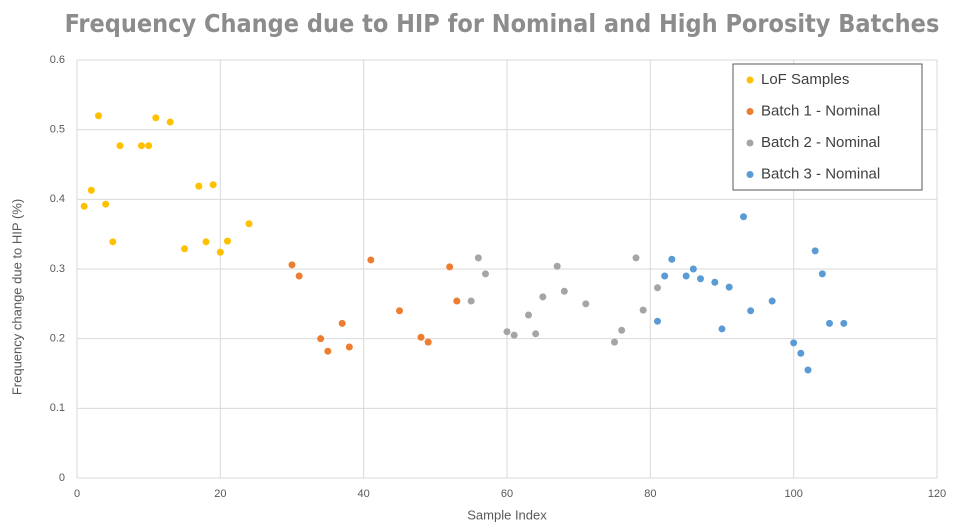 The height and width of the screenshot is (525, 953). Describe the element at coordinates (827, 127) in the screenshot. I see `legend-box` at that location.